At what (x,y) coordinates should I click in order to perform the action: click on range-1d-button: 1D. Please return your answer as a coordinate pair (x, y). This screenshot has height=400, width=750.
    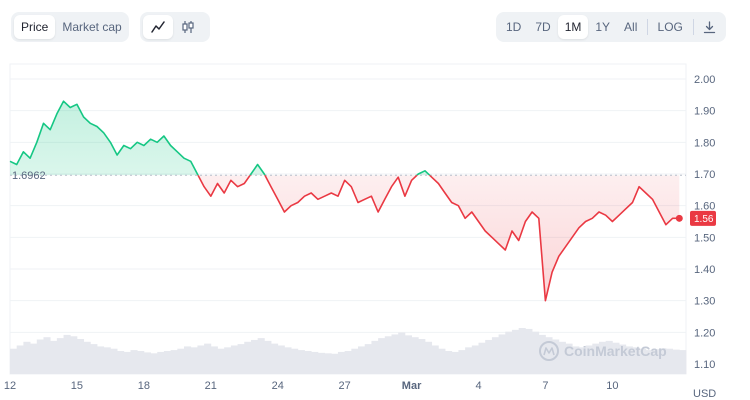
    Looking at the image, I should click on (514, 27).